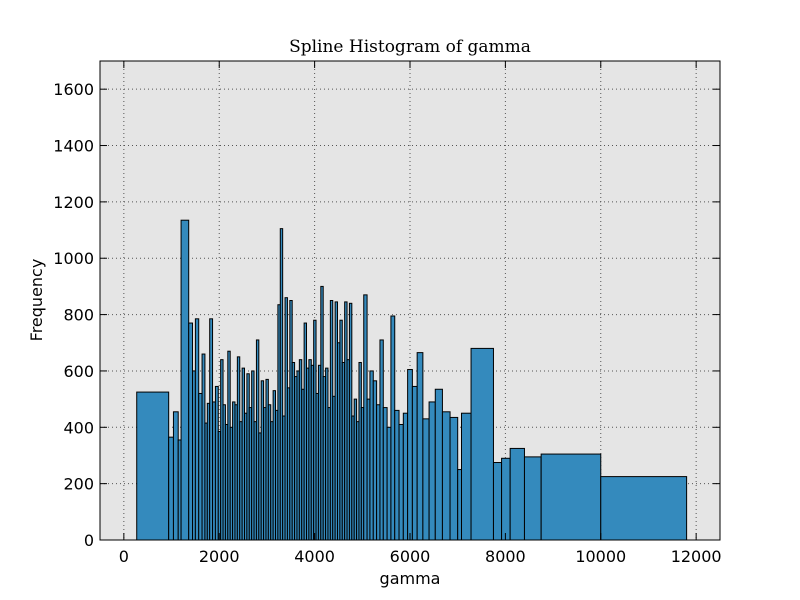  Describe the element at coordinates (410, 556) in the screenshot. I see `x-tick-label: 6000` at that location.